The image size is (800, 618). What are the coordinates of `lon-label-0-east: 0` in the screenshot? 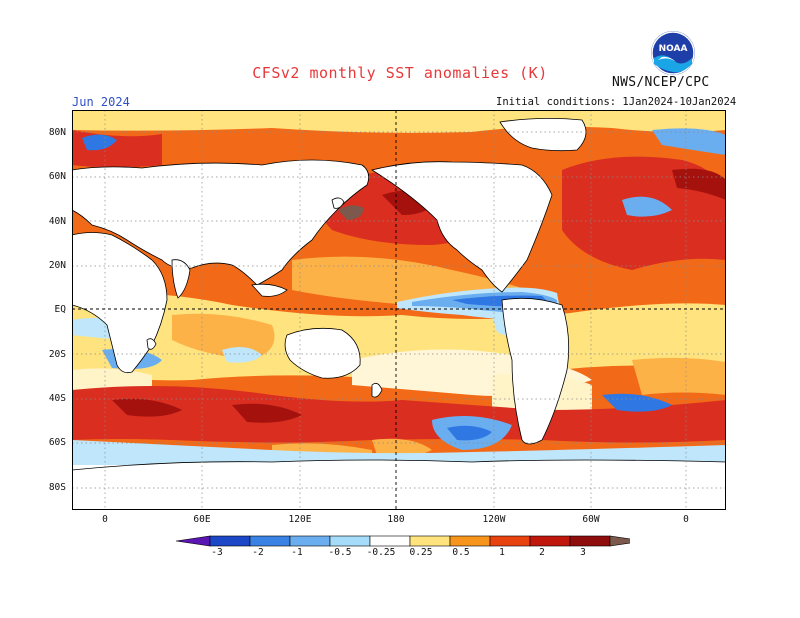 It's located at (686, 519).